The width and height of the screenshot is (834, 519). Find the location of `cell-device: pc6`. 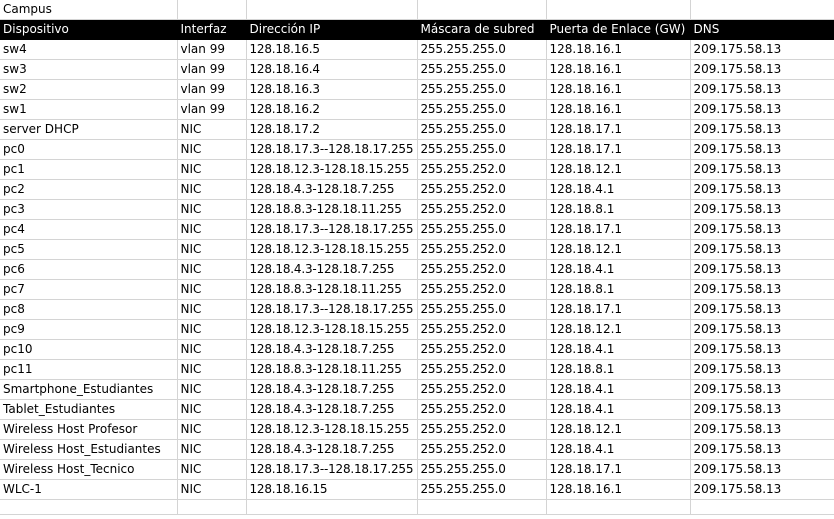

cell-device: pc6 is located at coordinates (89, 269).